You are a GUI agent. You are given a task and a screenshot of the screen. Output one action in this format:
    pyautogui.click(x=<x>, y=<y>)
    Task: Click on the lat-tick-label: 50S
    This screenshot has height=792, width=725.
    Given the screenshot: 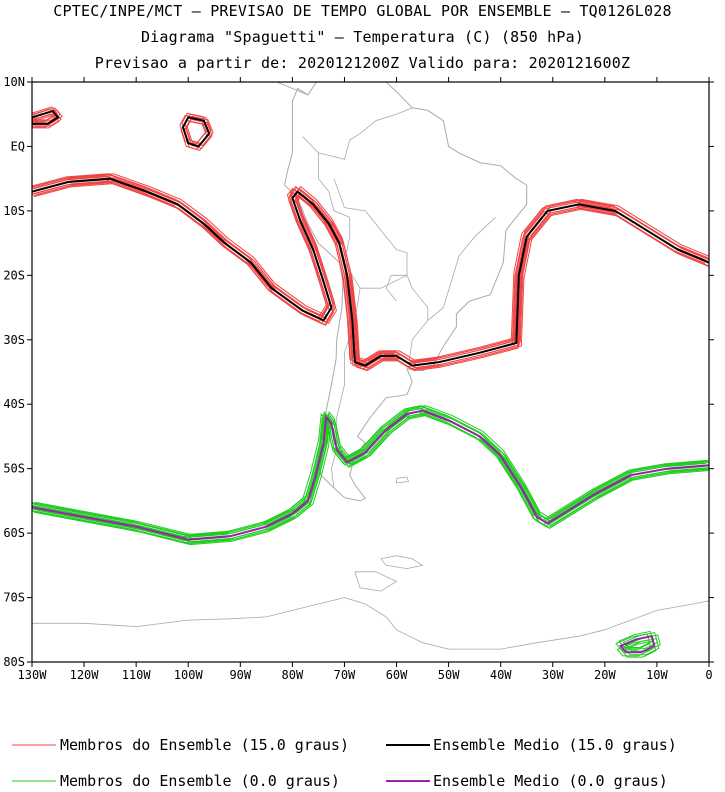 What is the action you would take?
    pyautogui.click(x=14, y=469)
    